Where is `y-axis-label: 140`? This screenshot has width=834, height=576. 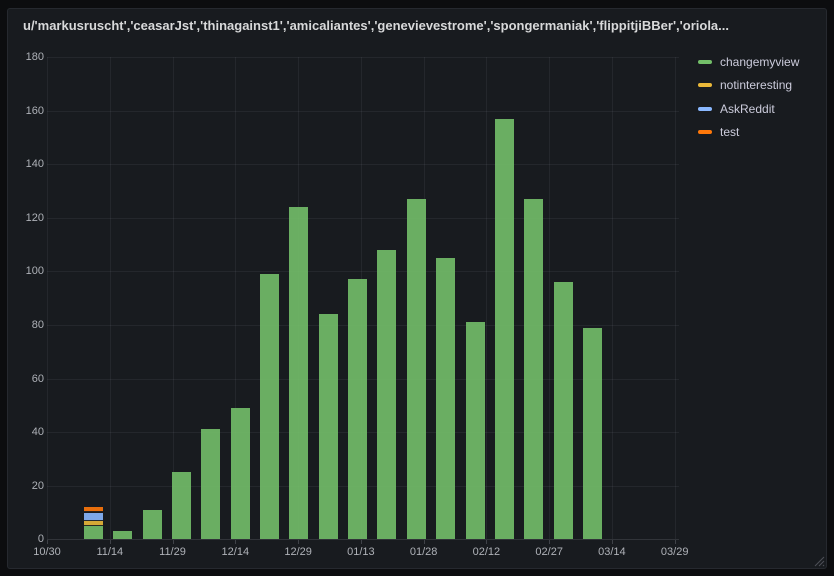
y-axis-label: 140 is located at coordinates (34, 164).